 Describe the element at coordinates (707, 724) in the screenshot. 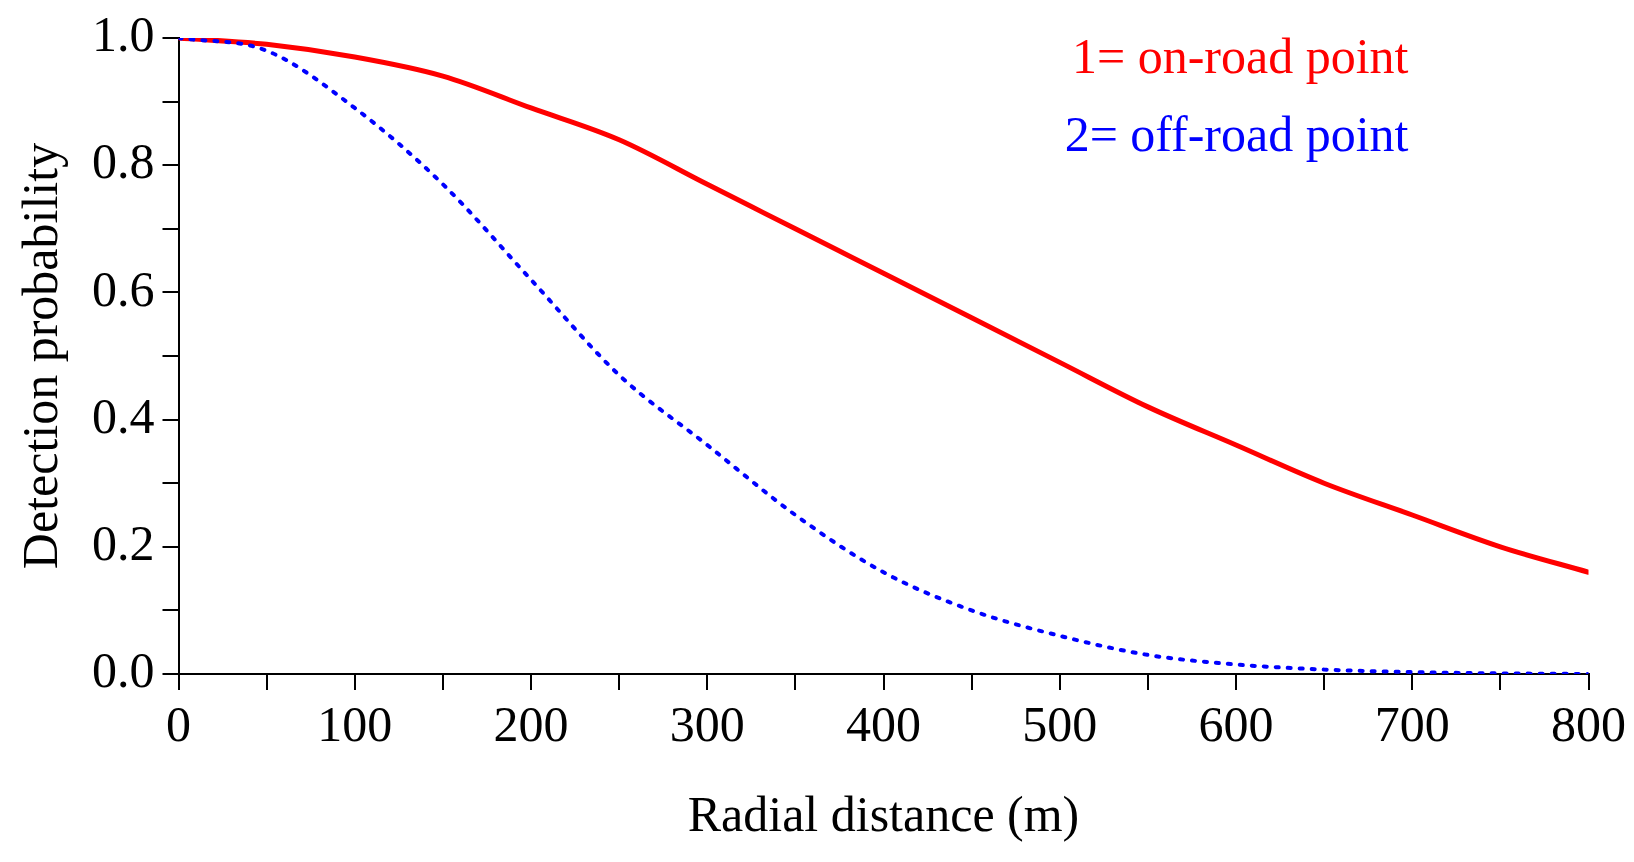

I see `x-tick-label: 300` at that location.